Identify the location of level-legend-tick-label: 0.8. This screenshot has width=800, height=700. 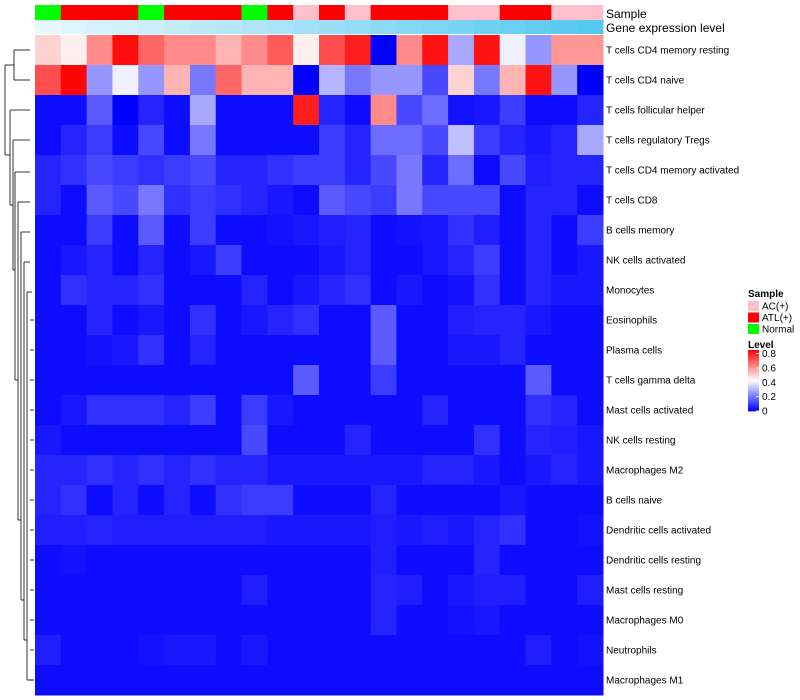
(769, 354).